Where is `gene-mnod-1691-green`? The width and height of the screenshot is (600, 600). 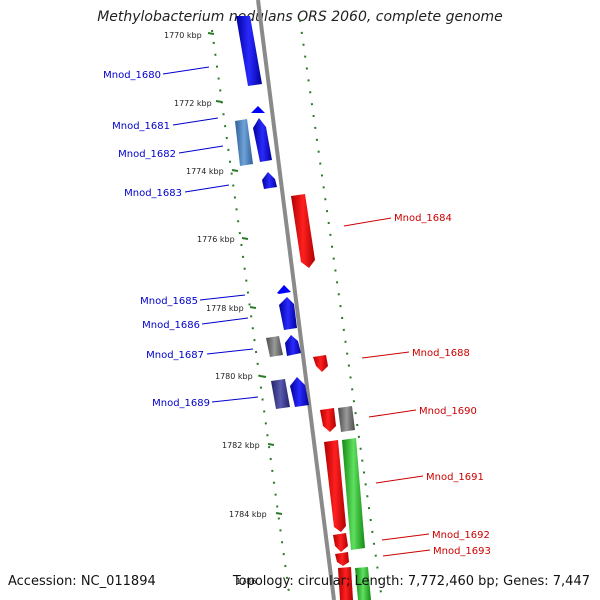 gene-mnod-1691-green is located at coordinates (353, 494).